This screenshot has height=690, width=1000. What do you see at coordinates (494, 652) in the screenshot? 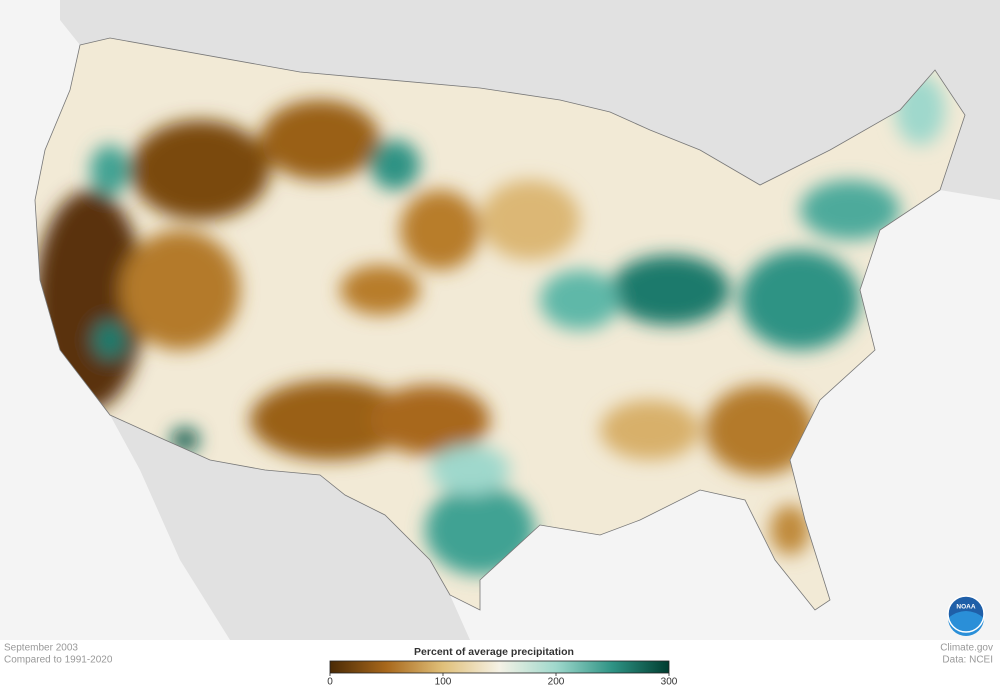
I see `legend-title: Percent of average precipitation` at bounding box center [494, 652].